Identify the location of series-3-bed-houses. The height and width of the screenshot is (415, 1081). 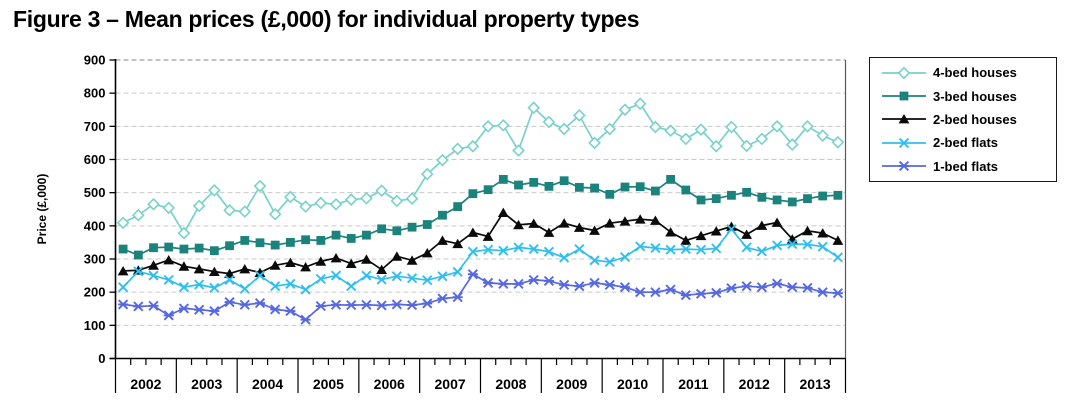
(480, 217).